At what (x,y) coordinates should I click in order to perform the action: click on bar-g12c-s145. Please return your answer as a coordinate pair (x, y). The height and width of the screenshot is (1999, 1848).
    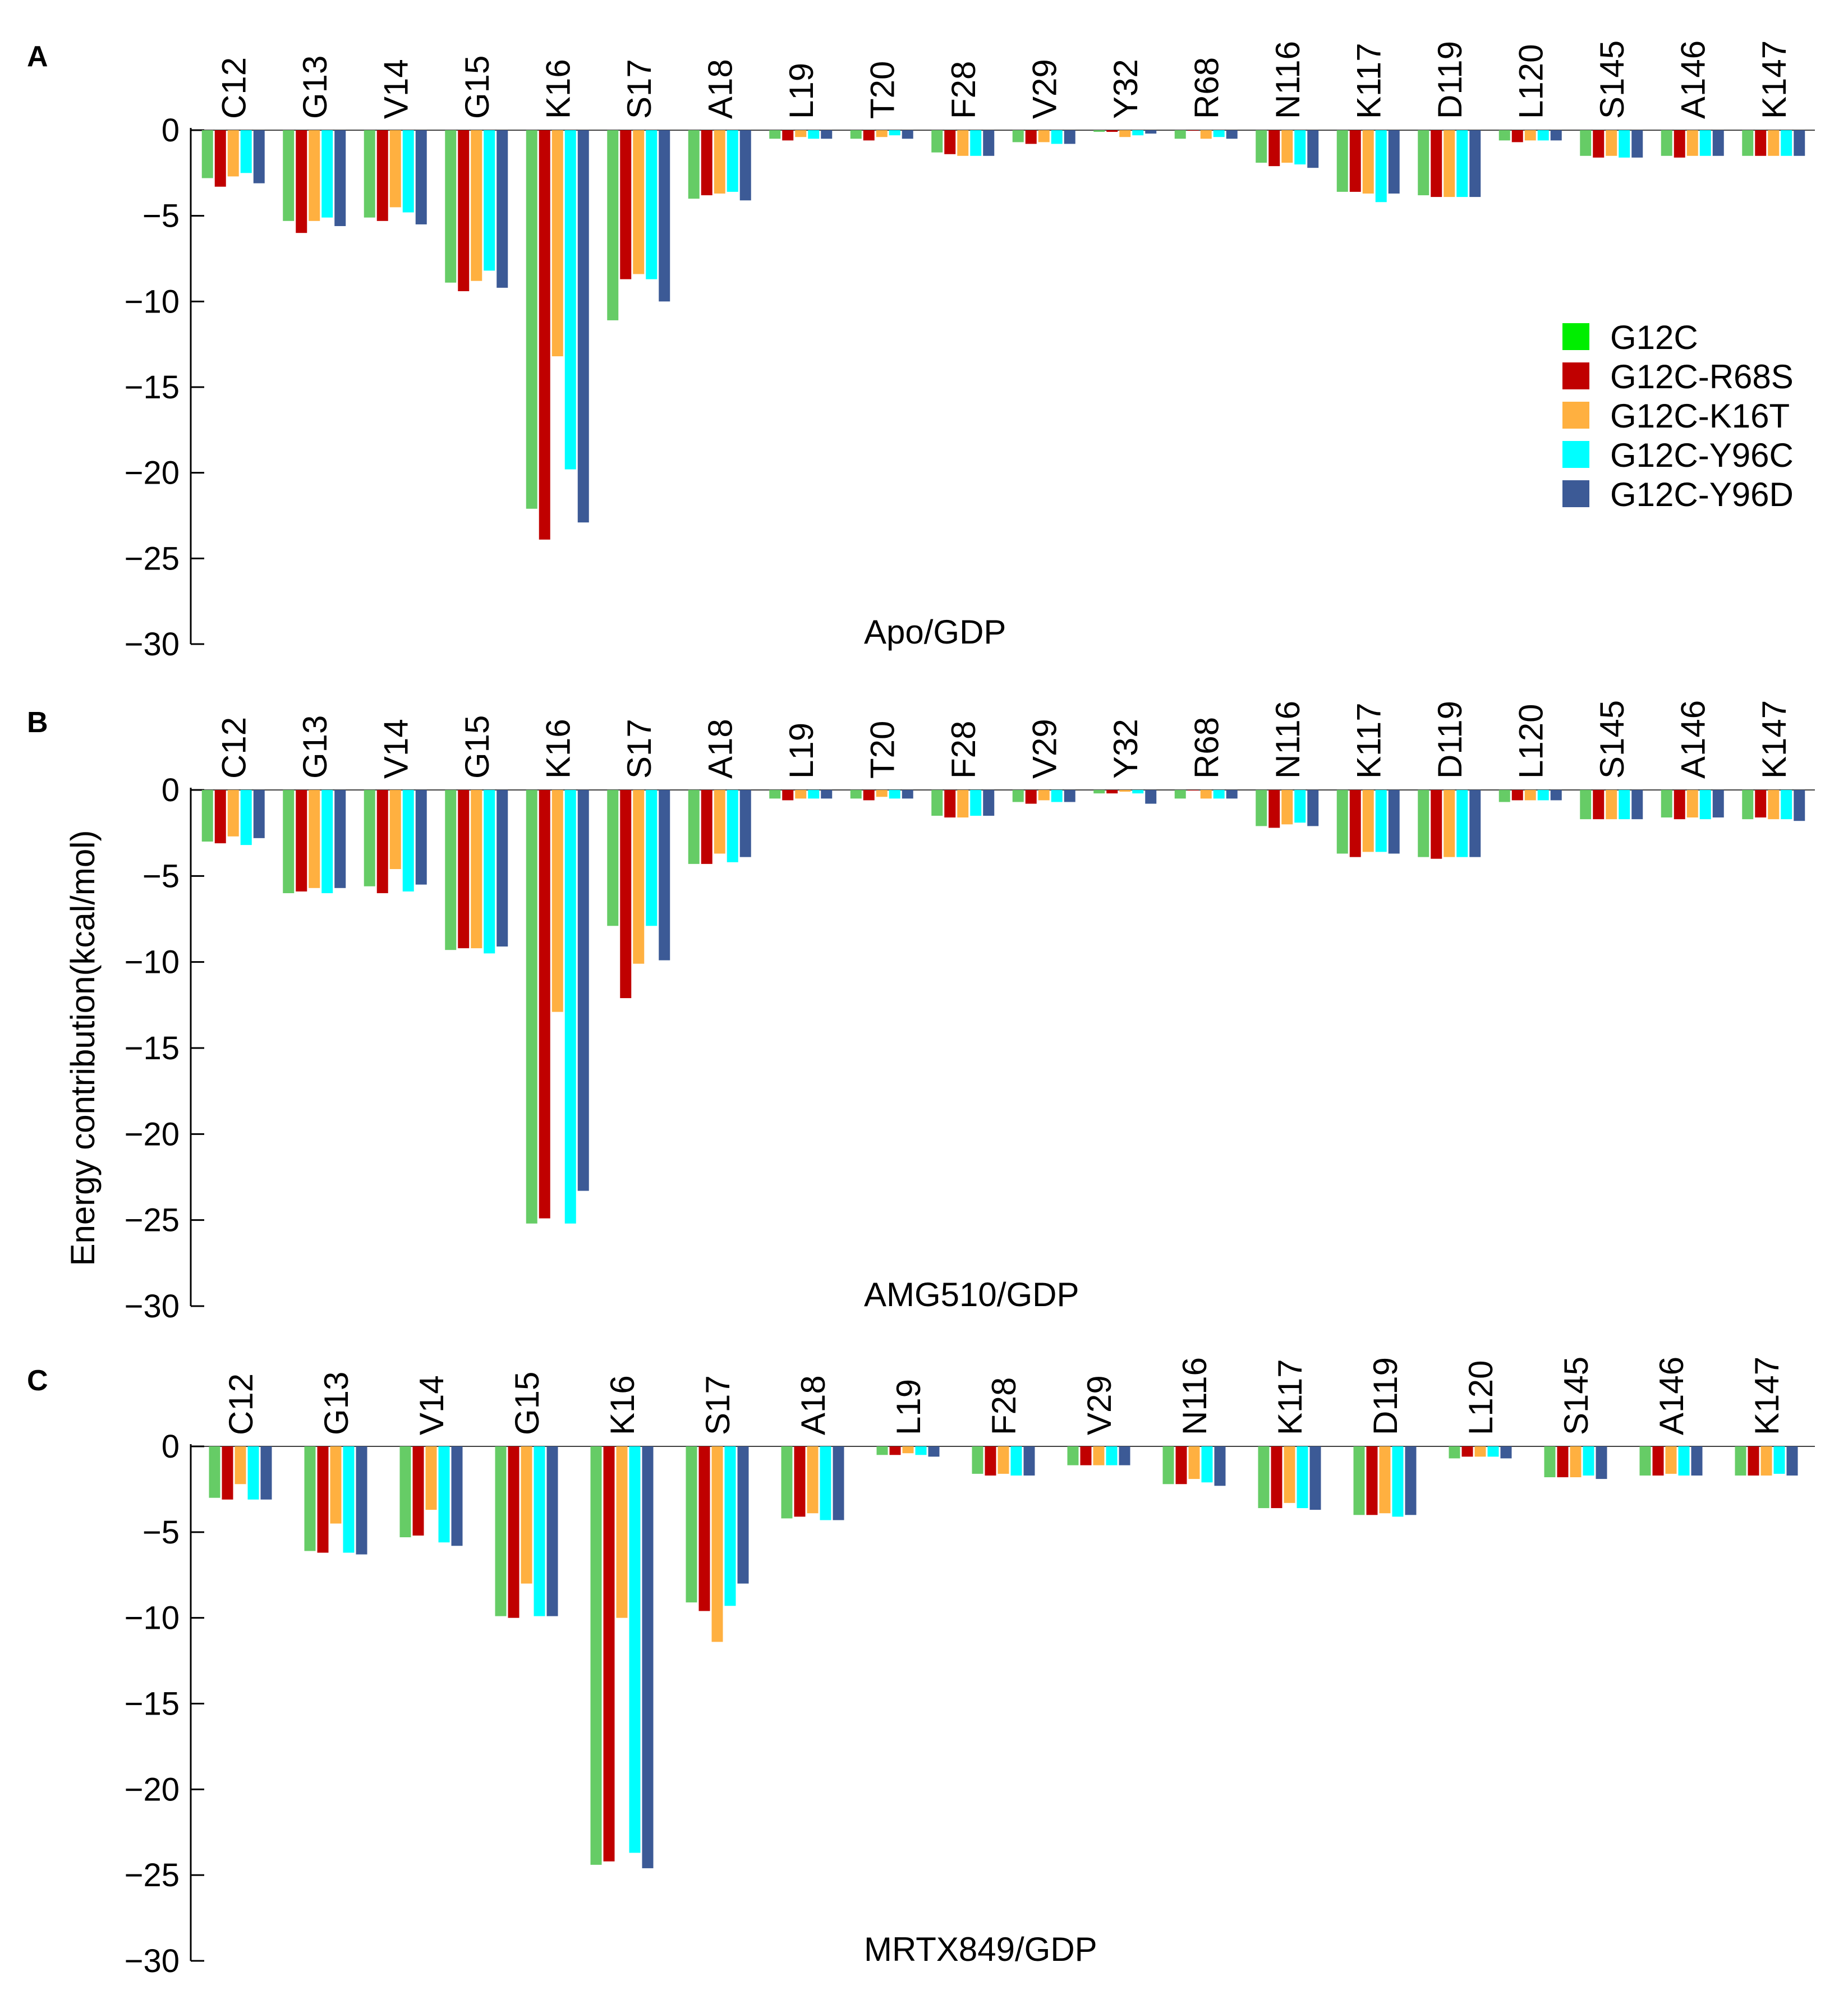
    Looking at the image, I should click on (1550, 1462).